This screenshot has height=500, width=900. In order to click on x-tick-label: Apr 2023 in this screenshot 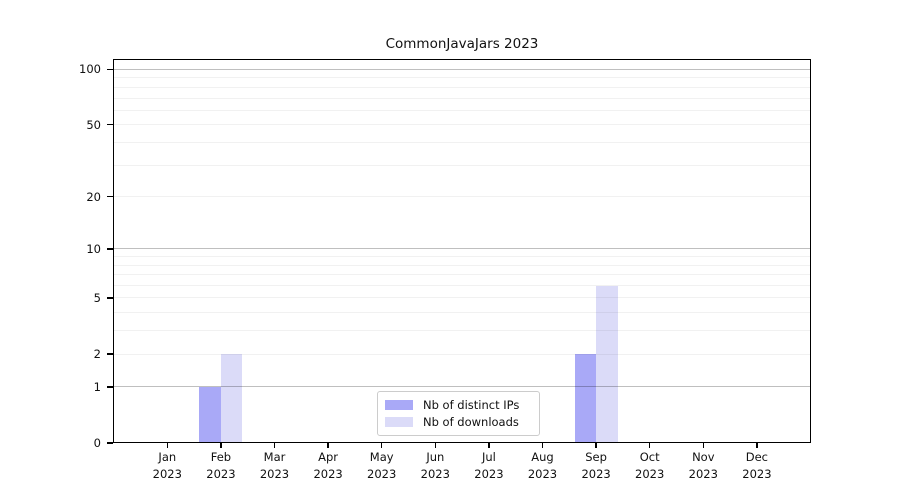, I will do `click(328, 465)`.